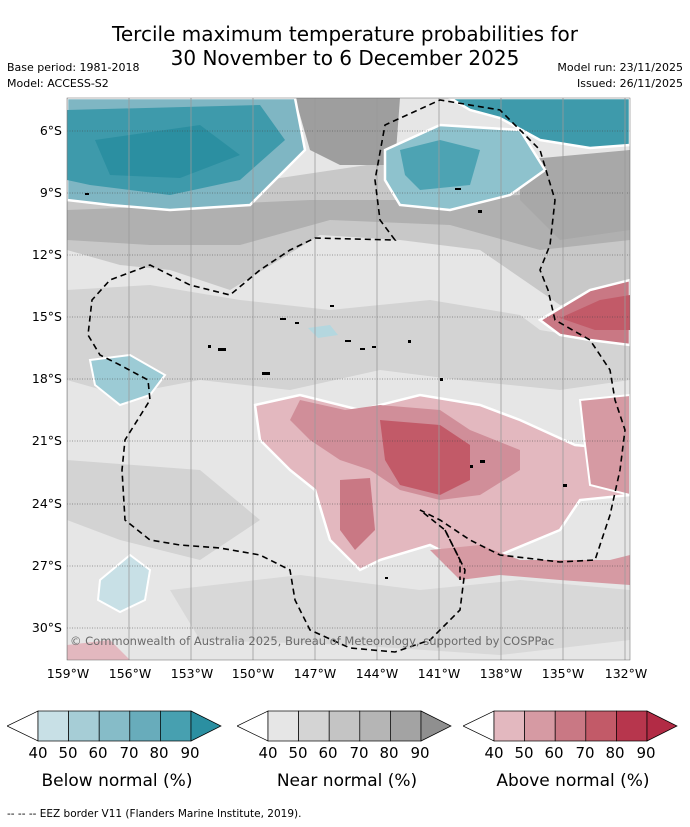 Image resolution: width=690 pixels, height=827 pixels. I want to click on below-normal-north-central-inner, so click(440, 165).